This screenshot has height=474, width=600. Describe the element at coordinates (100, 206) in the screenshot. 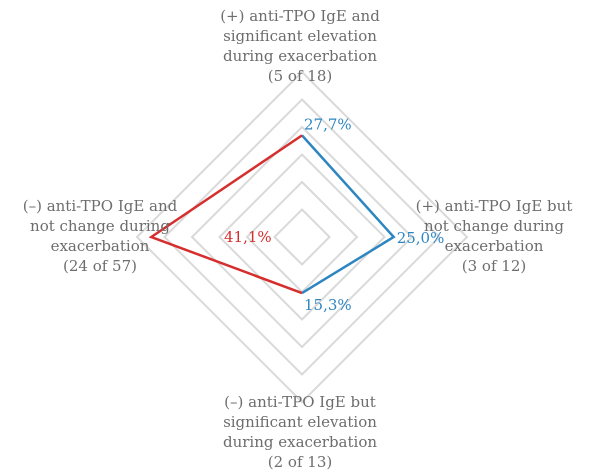

I see `axis-label-line: (–) anti-TPO IgE and` at that location.